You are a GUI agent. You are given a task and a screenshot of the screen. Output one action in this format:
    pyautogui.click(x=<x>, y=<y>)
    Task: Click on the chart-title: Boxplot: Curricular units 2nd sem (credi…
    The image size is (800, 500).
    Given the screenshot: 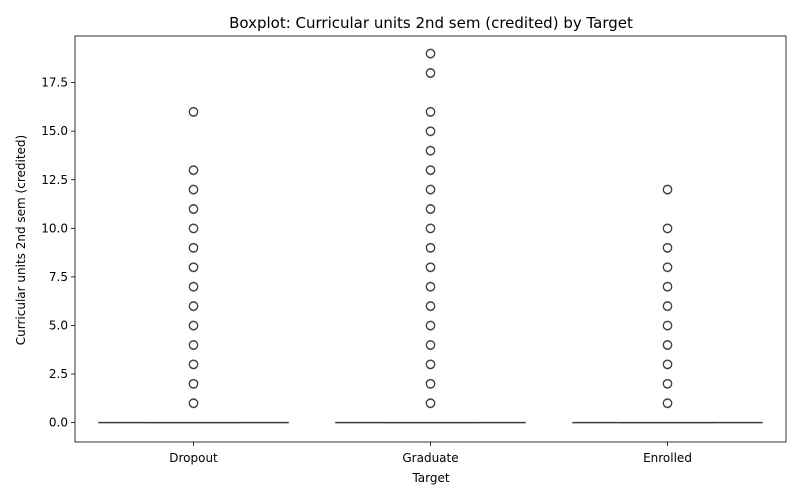 What is the action you would take?
    pyautogui.click(x=431, y=23)
    